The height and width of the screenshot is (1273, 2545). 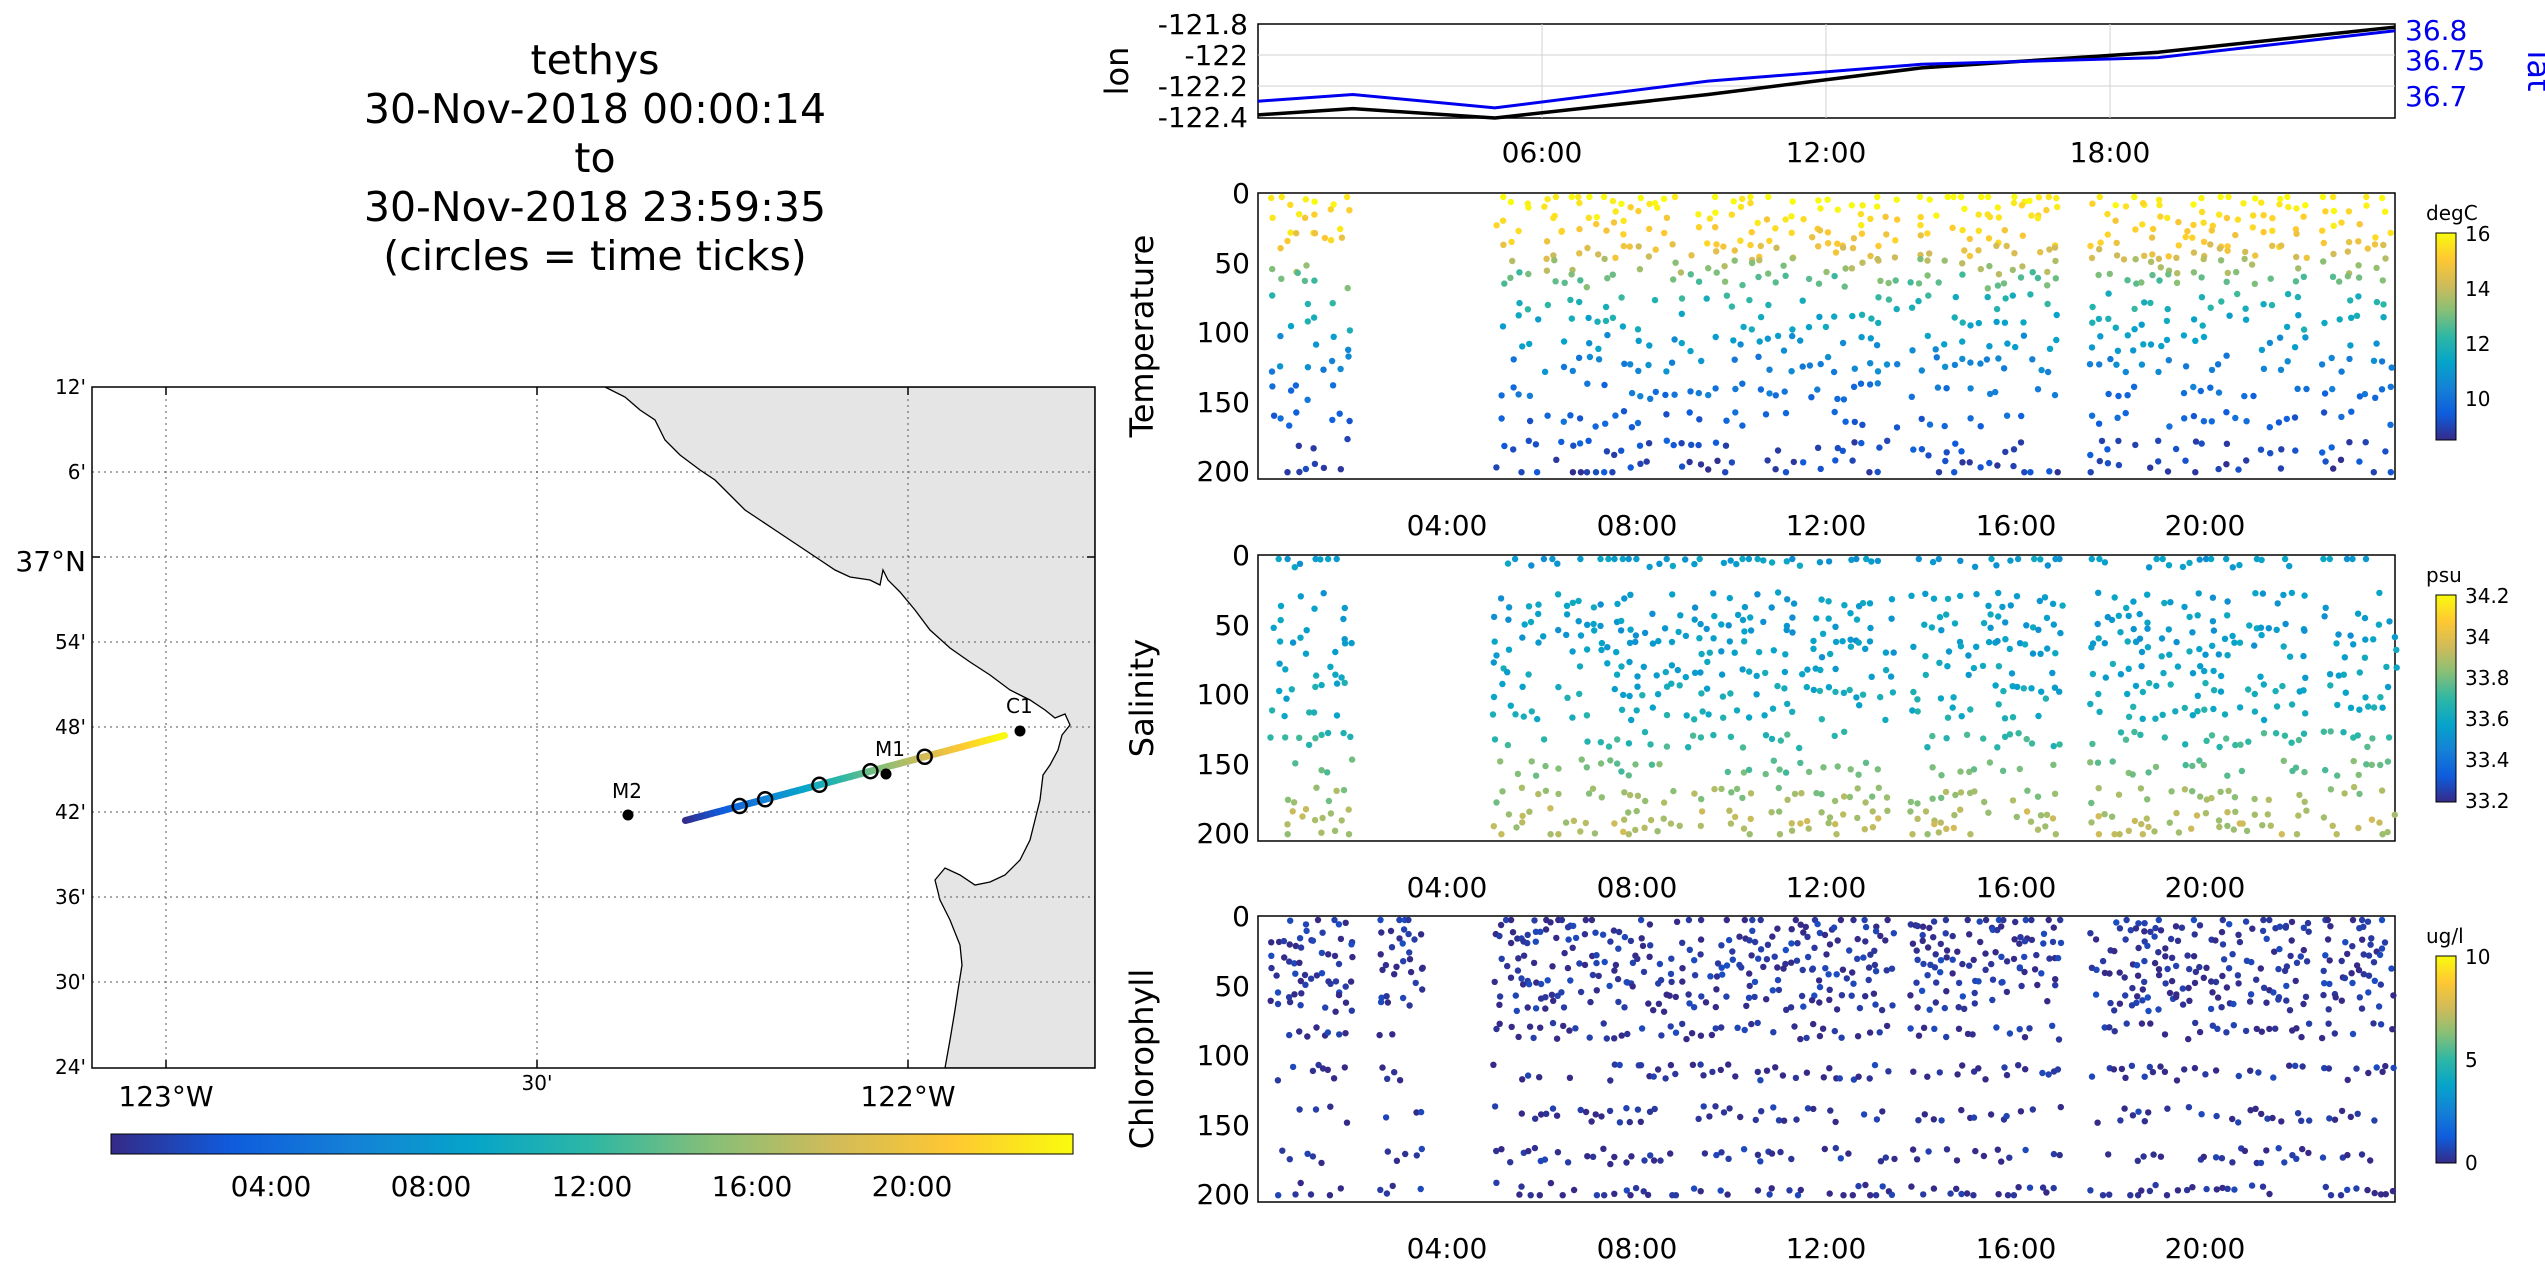 What do you see at coordinates (2205, 1248) in the screenshot?
I see `chlorophyll-time-2000: 20:00` at bounding box center [2205, 1248].